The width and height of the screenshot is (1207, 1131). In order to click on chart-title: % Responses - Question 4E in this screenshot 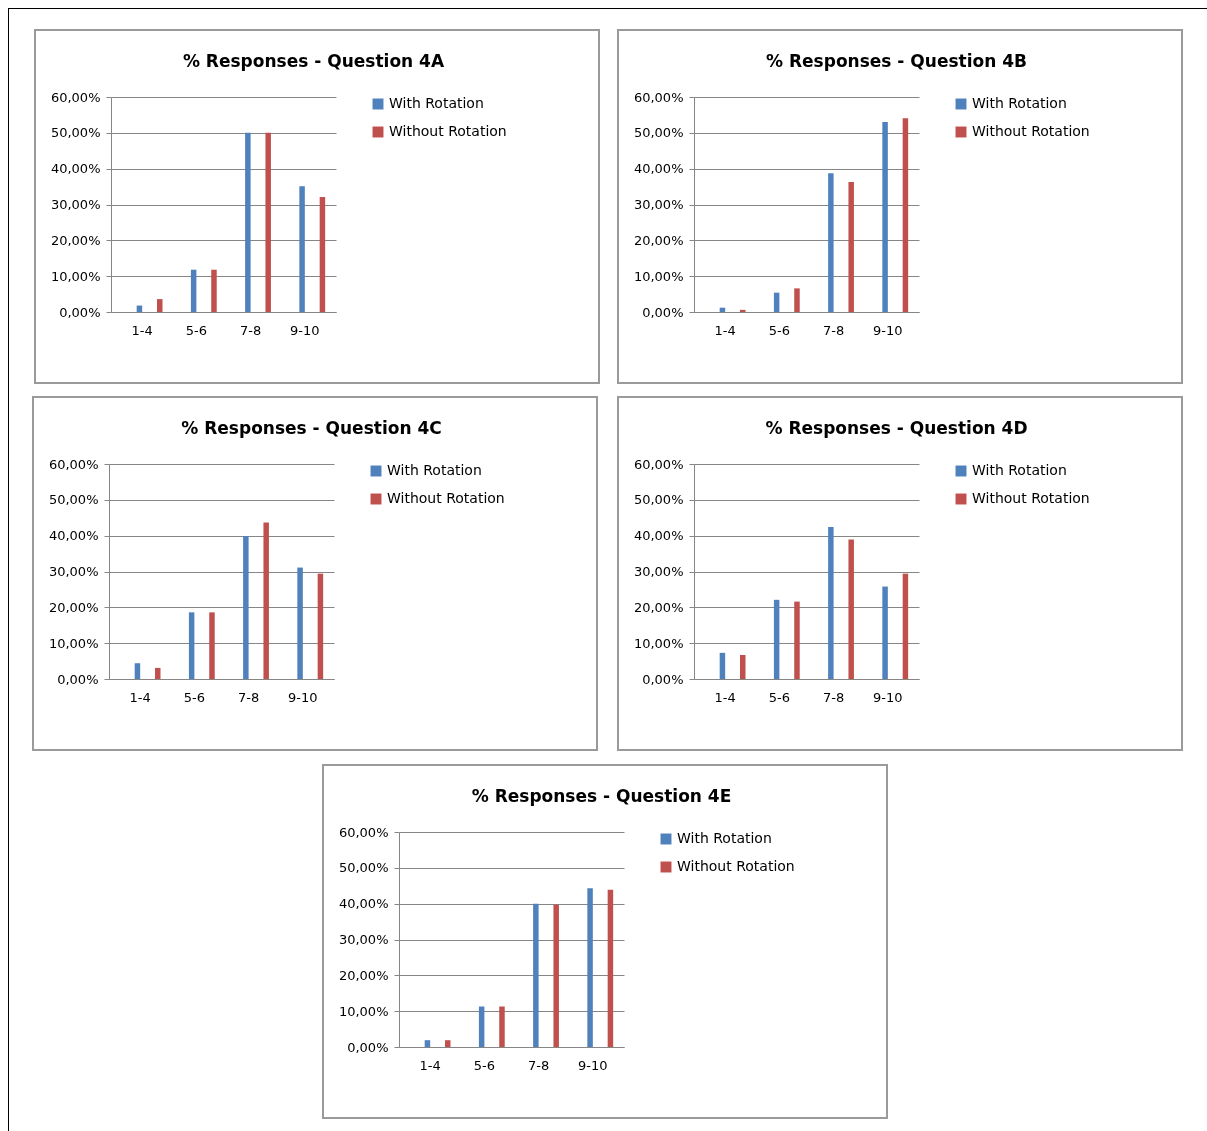, I will do `click(601, 796)`.